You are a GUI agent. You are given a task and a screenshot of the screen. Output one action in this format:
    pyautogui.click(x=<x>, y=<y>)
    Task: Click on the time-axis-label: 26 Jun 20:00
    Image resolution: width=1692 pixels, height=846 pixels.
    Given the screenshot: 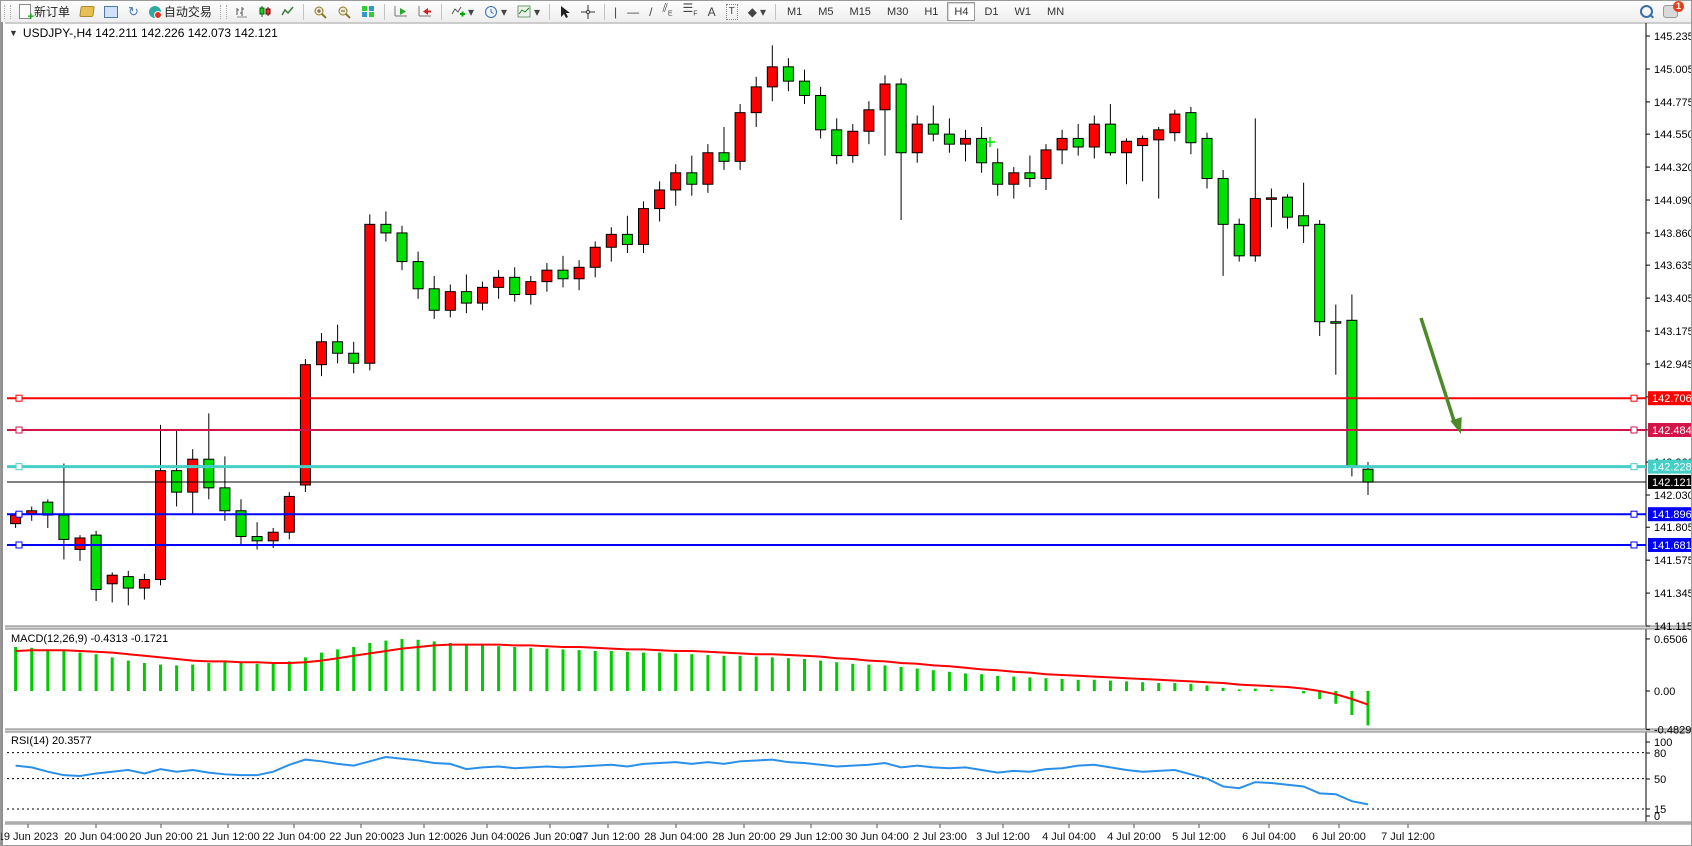 What is the action you would take?
    pyautogui.click(x=550, y=837)
    